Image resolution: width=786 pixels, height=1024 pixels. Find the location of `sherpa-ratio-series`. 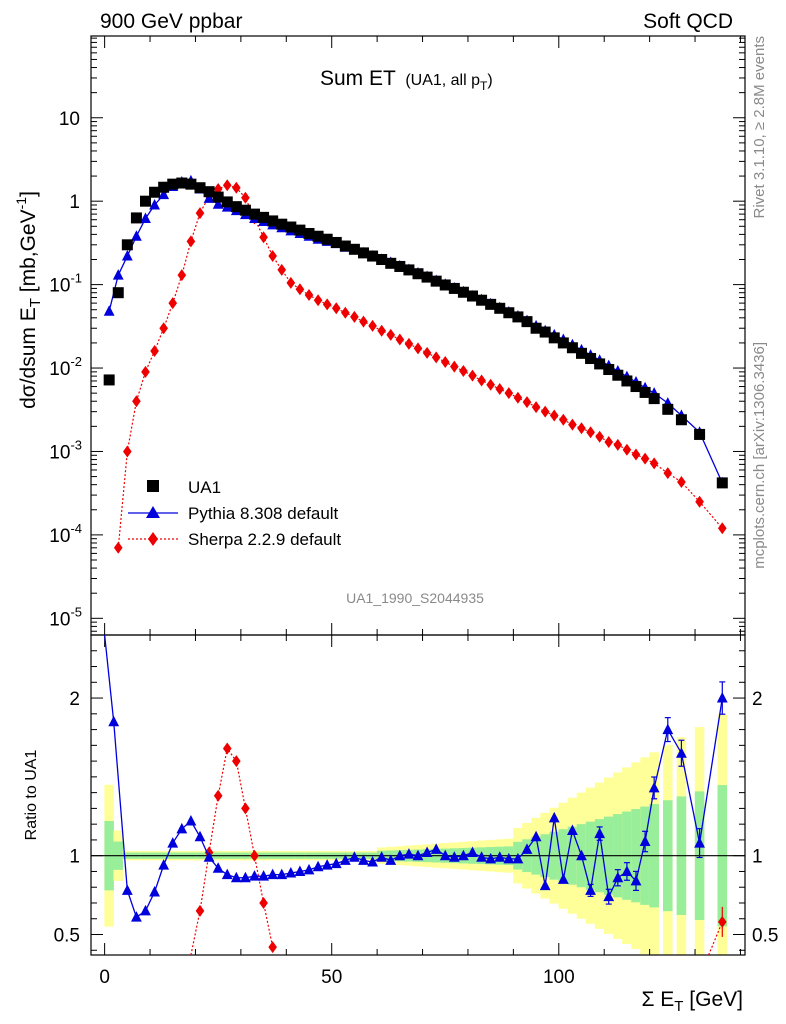

sherpa-ratio-series is located at coordinates (458, 849).